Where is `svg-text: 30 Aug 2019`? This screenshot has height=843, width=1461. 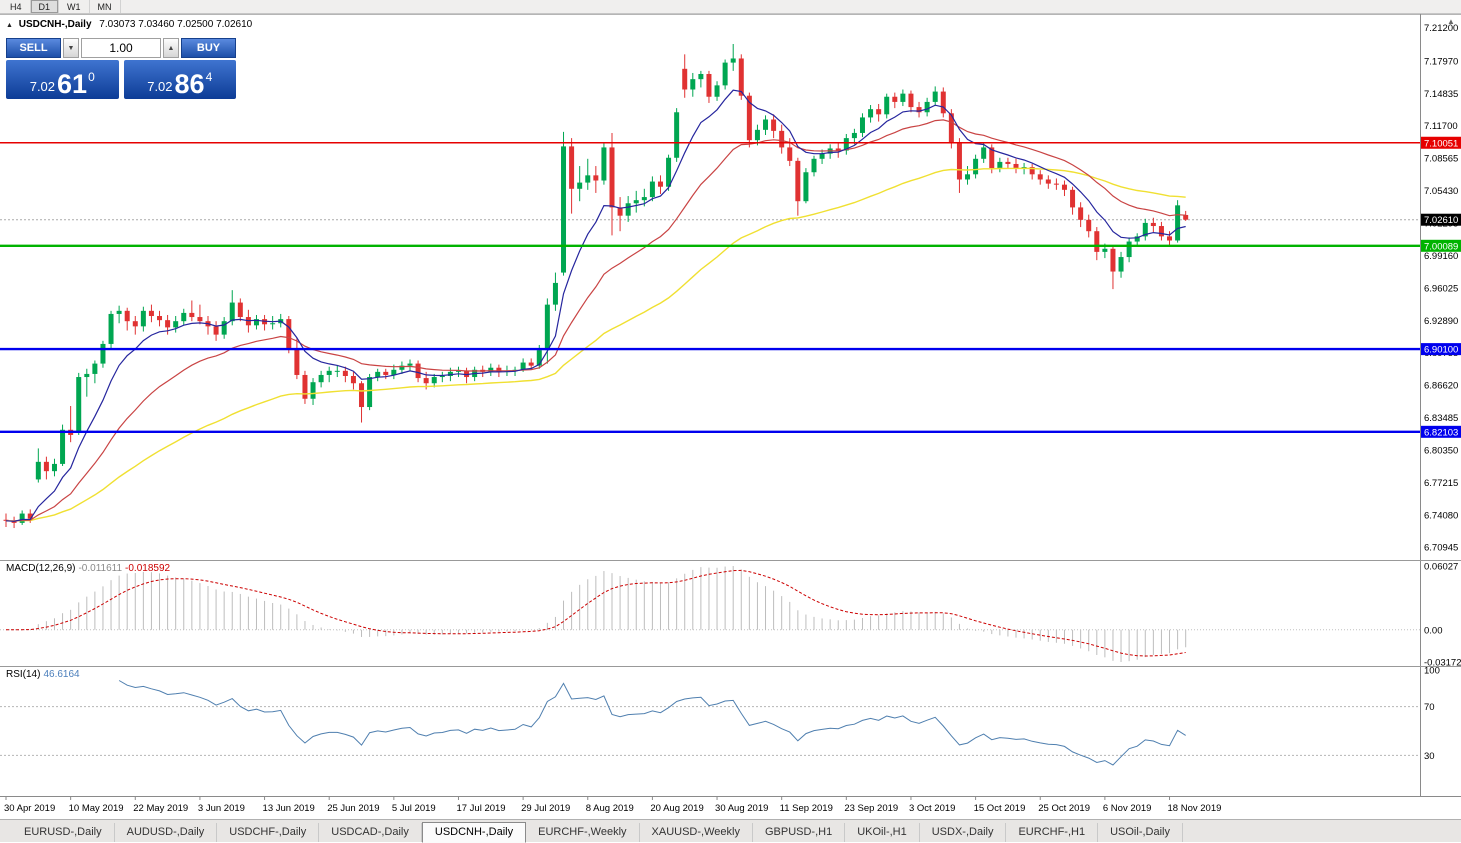 svg-text: 30 Aug 2019 is located at coordinates (741, 808).